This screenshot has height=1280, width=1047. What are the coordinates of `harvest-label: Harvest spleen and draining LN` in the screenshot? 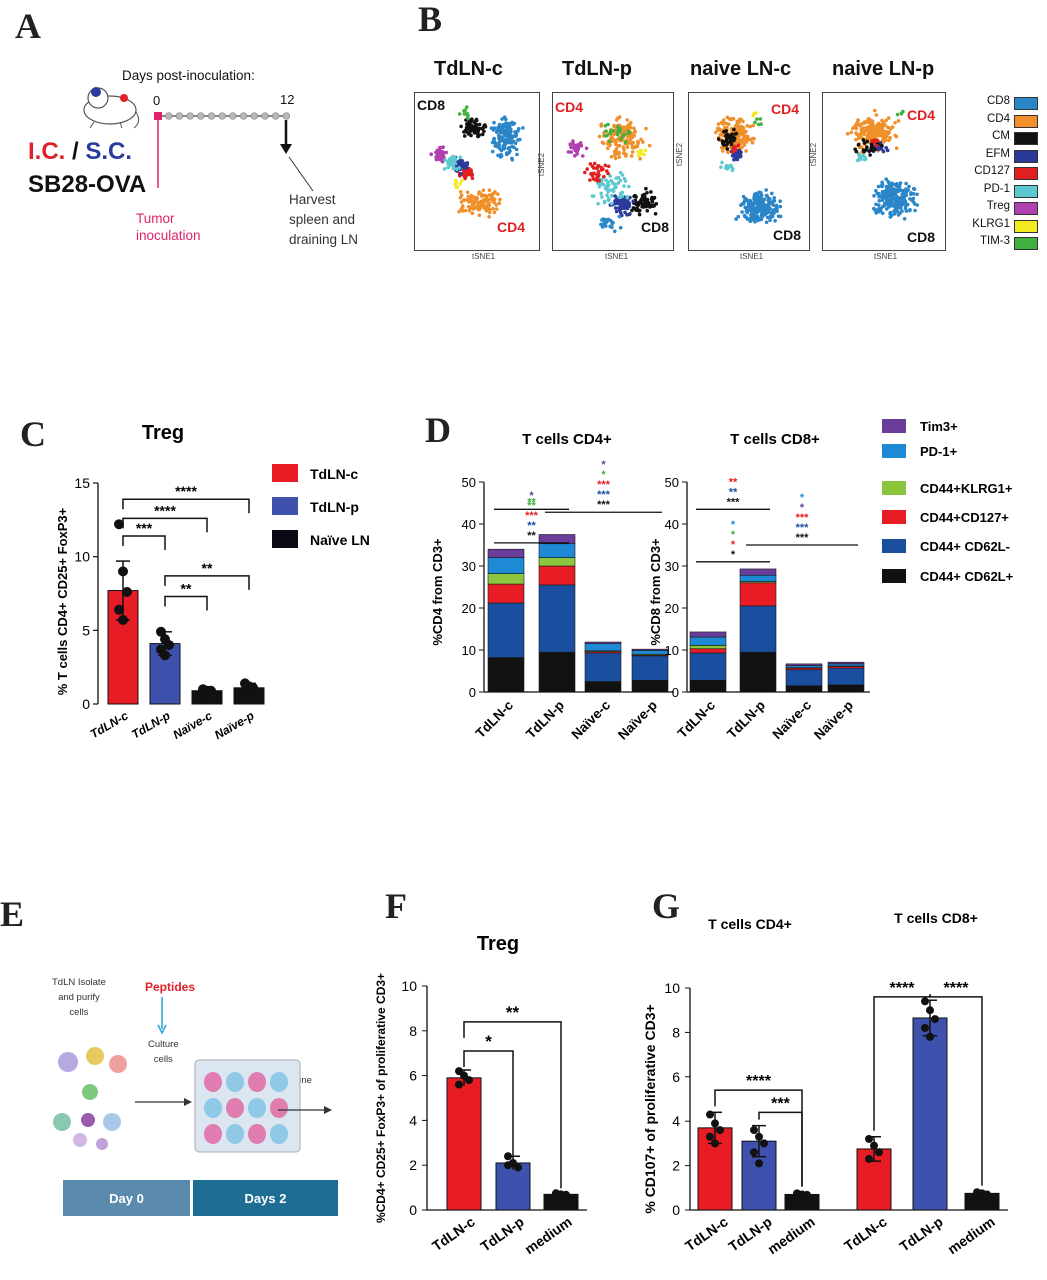 It's located at (324, 219).